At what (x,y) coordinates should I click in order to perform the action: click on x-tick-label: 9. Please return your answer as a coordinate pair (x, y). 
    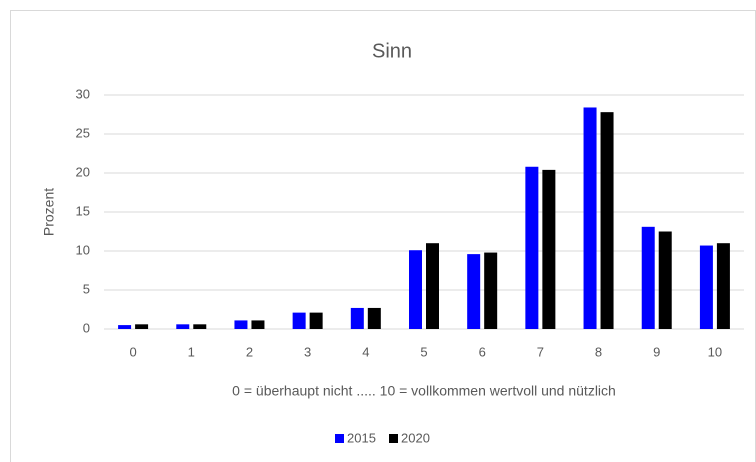
    Looking at the image, I should click on (656, 351).